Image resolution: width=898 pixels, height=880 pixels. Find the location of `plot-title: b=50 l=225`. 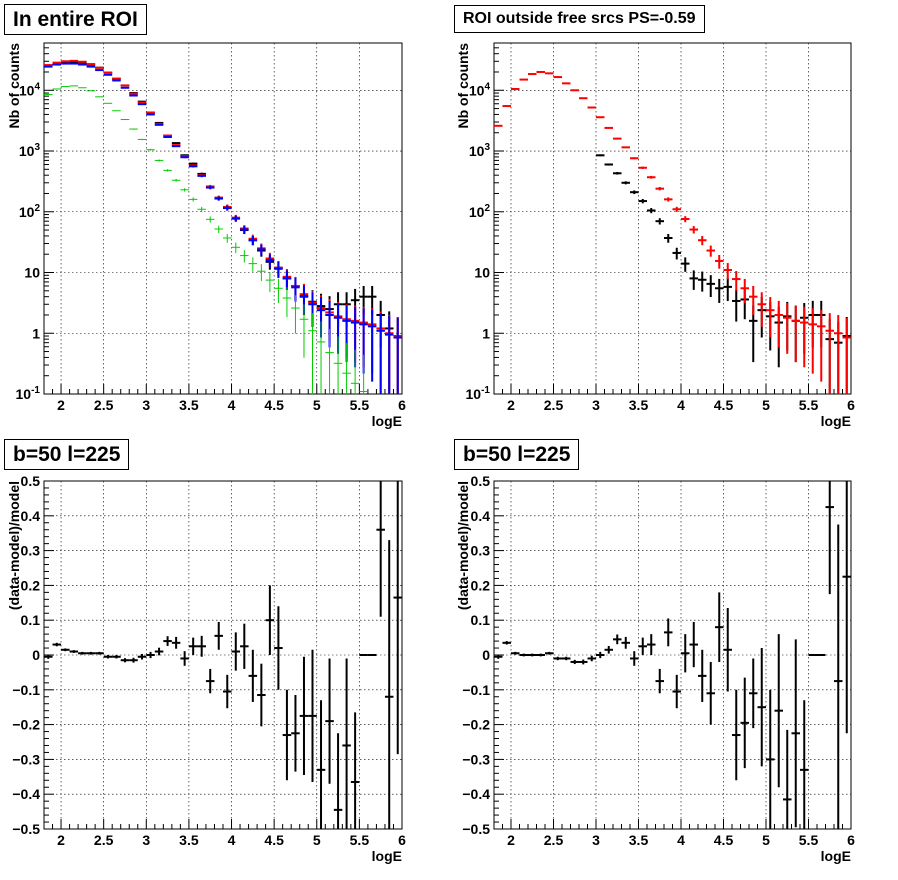

plot-title: b=50 l=225 is located at coordinates (67, 454).